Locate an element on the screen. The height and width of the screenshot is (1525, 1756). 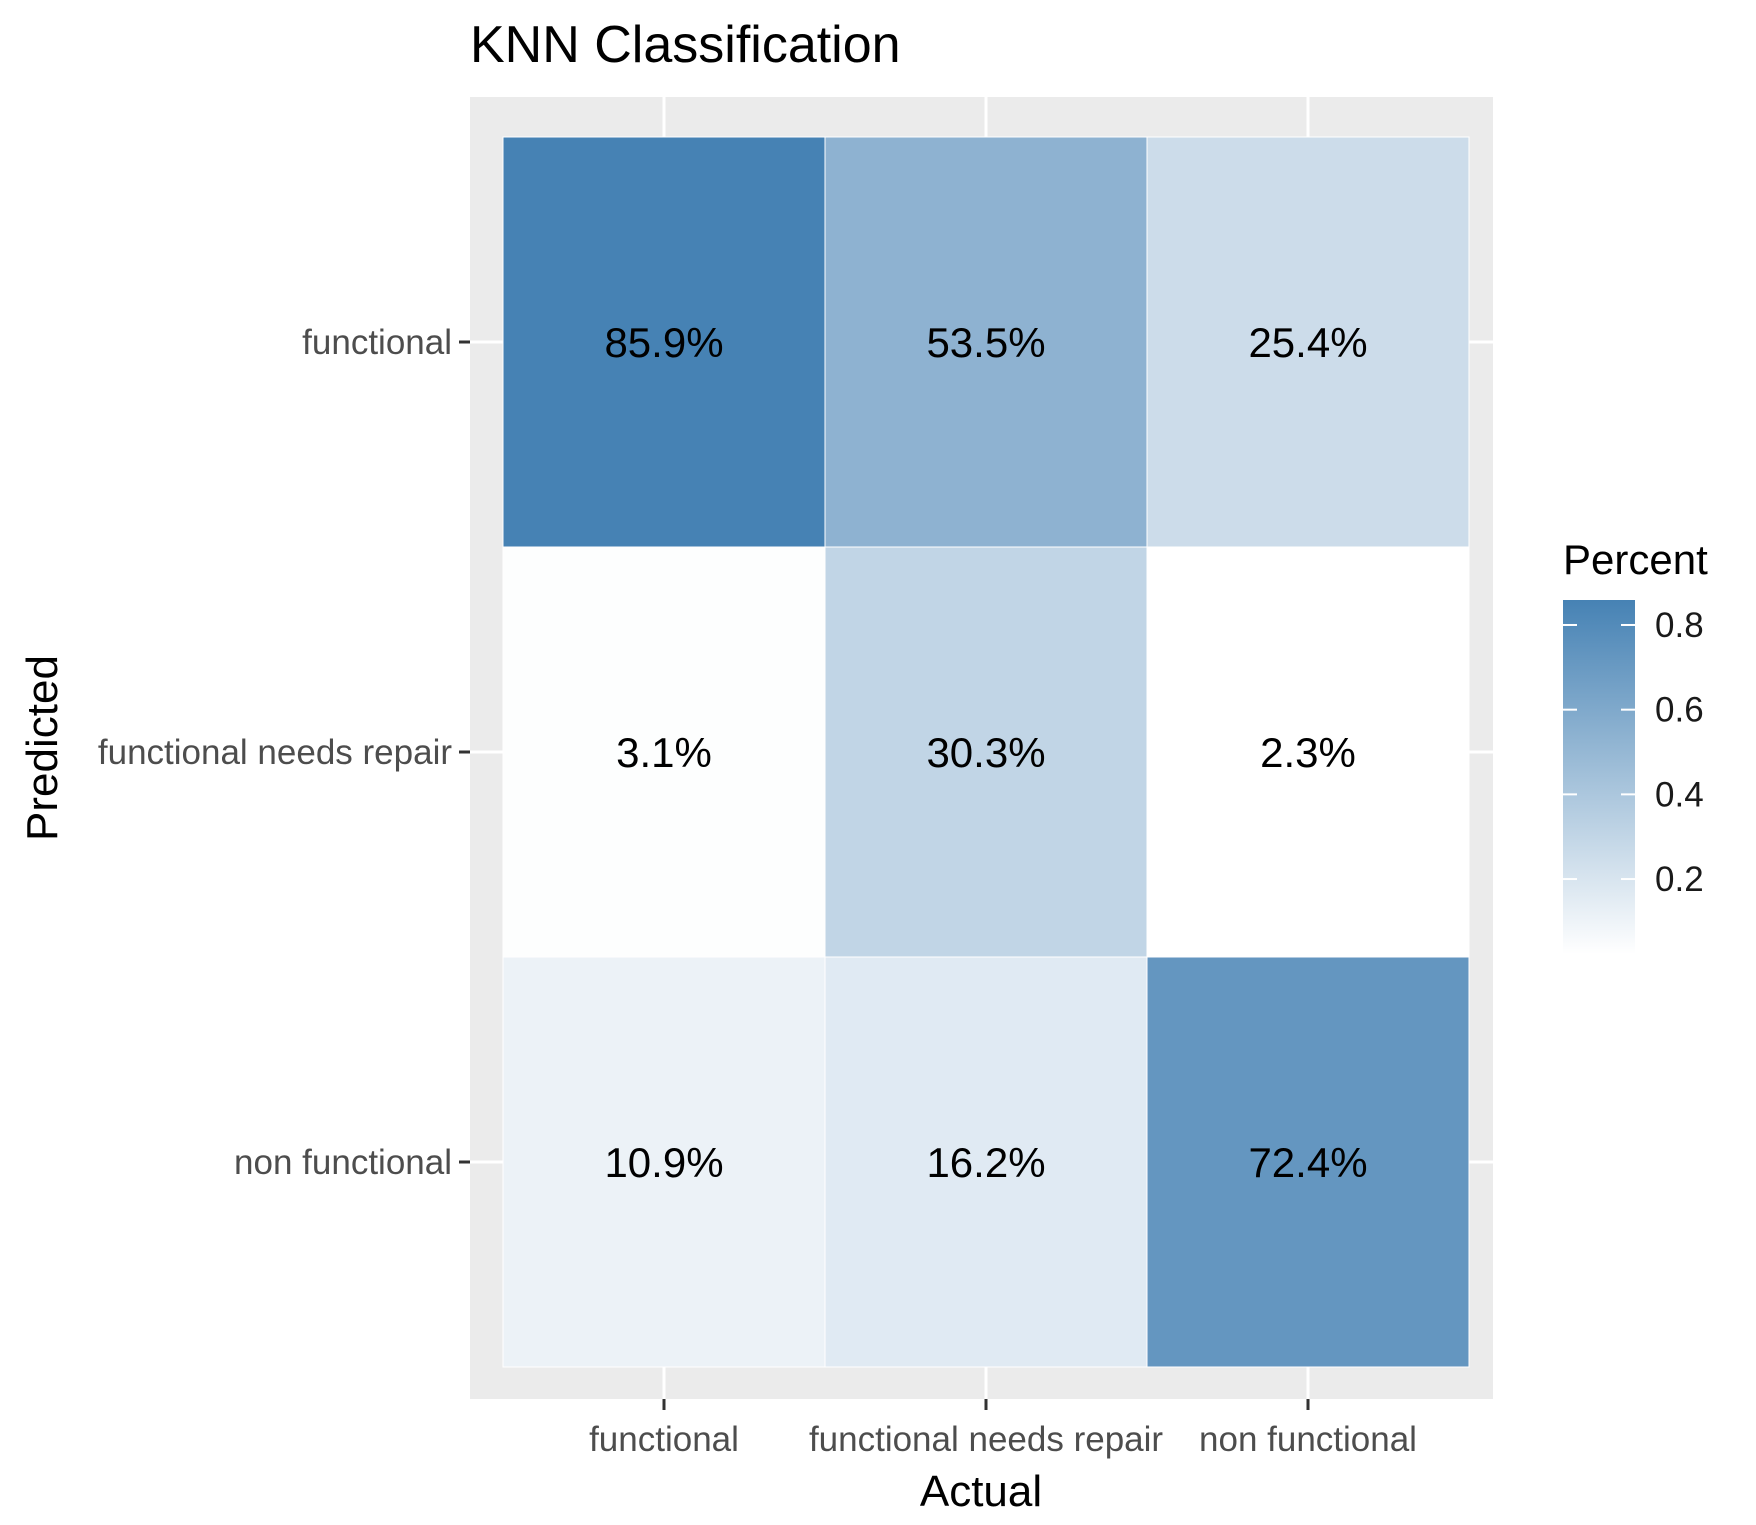
cell-value-label: 30.3% is located at coordinates (985, 752).